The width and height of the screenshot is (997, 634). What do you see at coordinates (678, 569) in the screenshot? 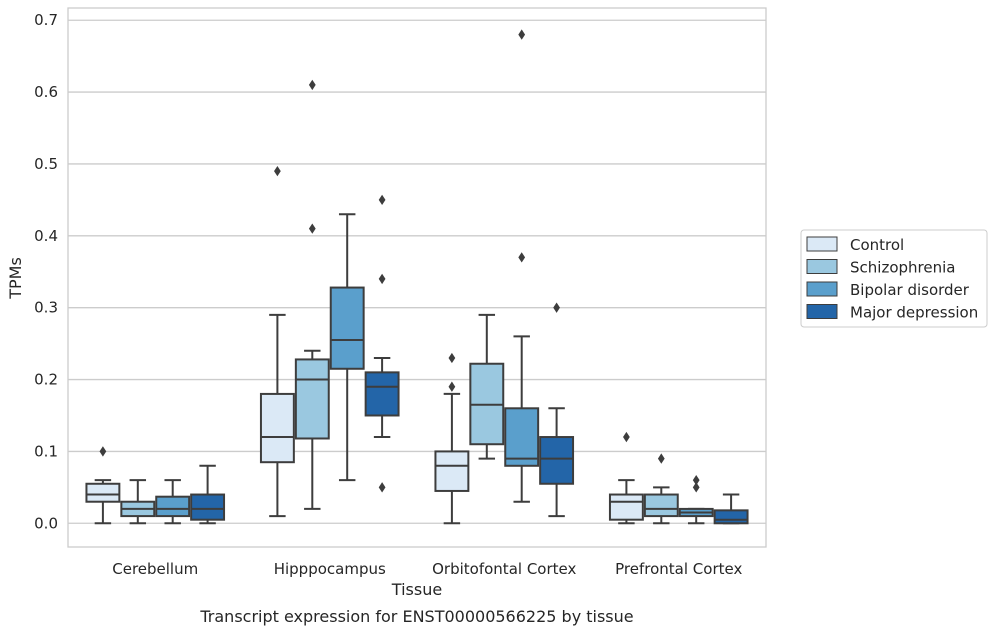
I see `x-tick-label: Prefrontal Cortex` at bounding box center [678, 569].